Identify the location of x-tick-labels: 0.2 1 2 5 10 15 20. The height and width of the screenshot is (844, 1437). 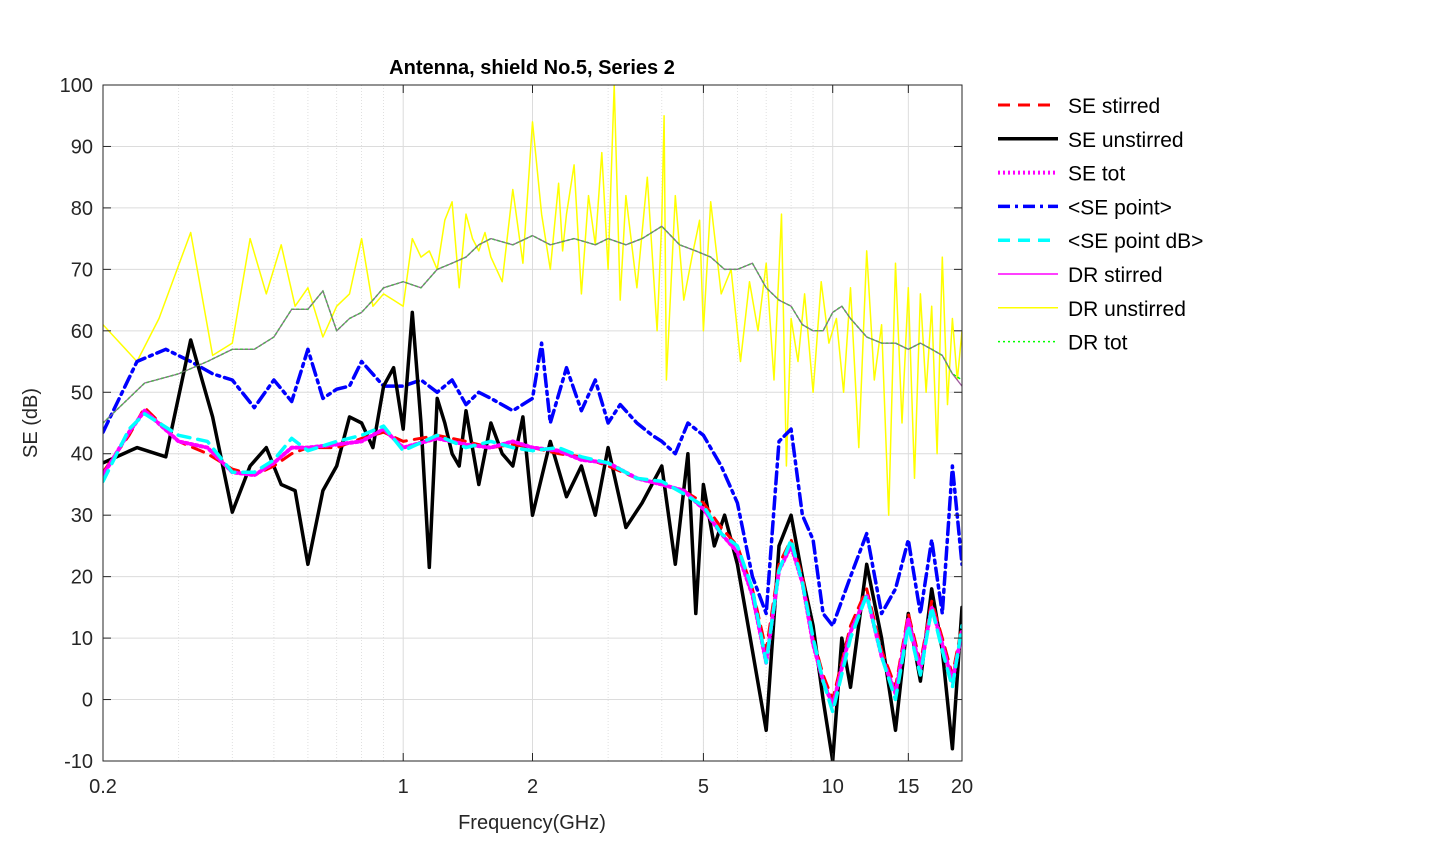
(531, 787).